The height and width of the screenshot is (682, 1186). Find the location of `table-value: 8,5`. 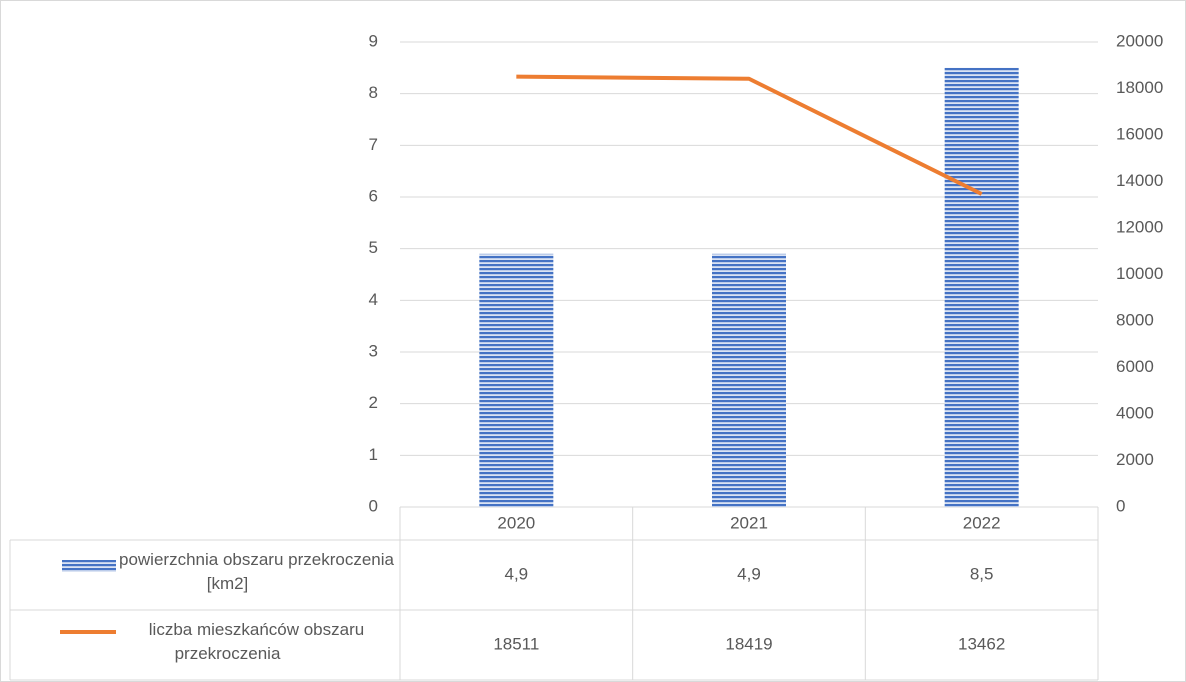

table-value: 8,5 is located at coordinates (982, 573).